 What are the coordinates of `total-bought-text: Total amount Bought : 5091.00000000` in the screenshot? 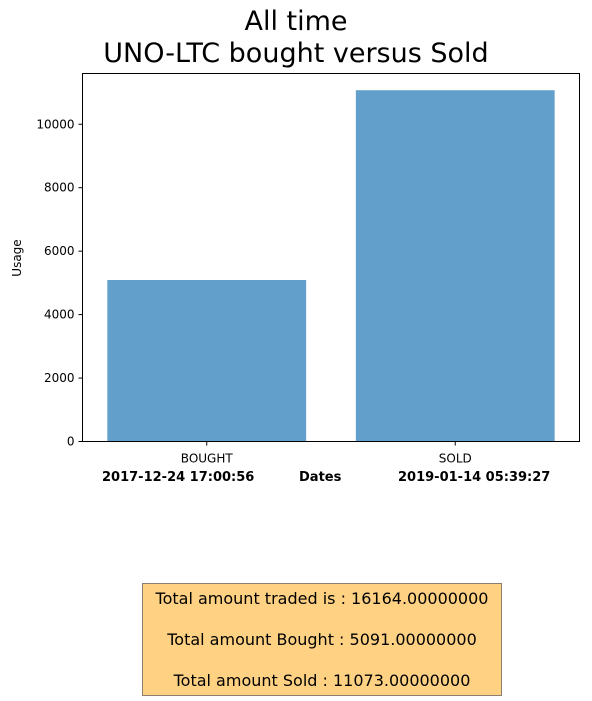 It's located at (322, 639).